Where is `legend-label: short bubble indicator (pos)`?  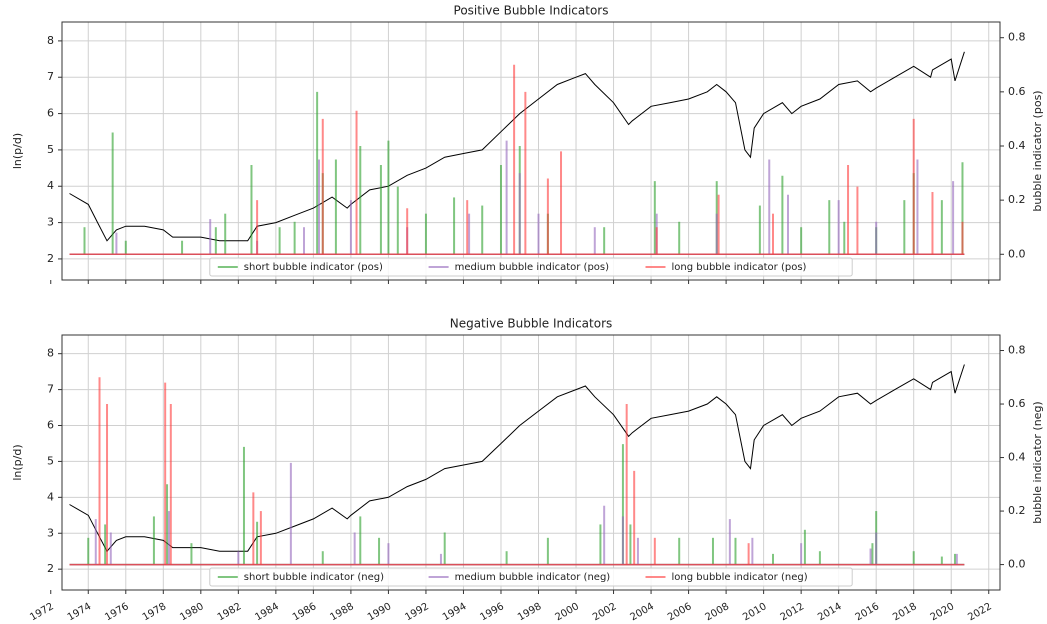
legend-label: short bubble indicator (pos) is located at coordinates (313, 267).